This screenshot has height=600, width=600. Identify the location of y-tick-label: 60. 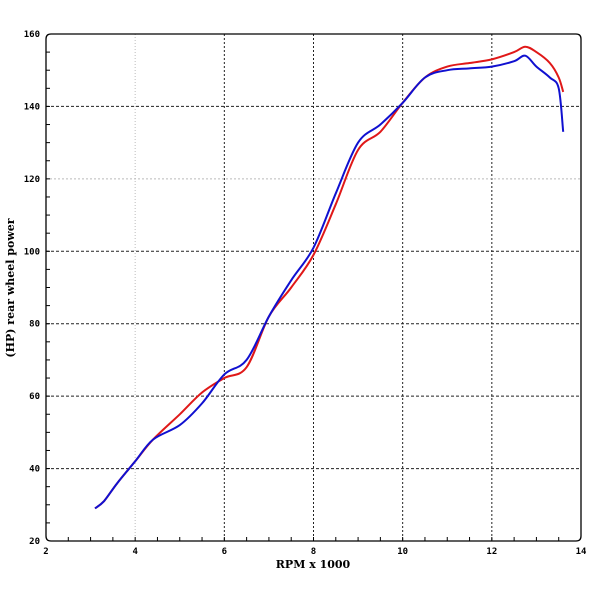
(34, 397).